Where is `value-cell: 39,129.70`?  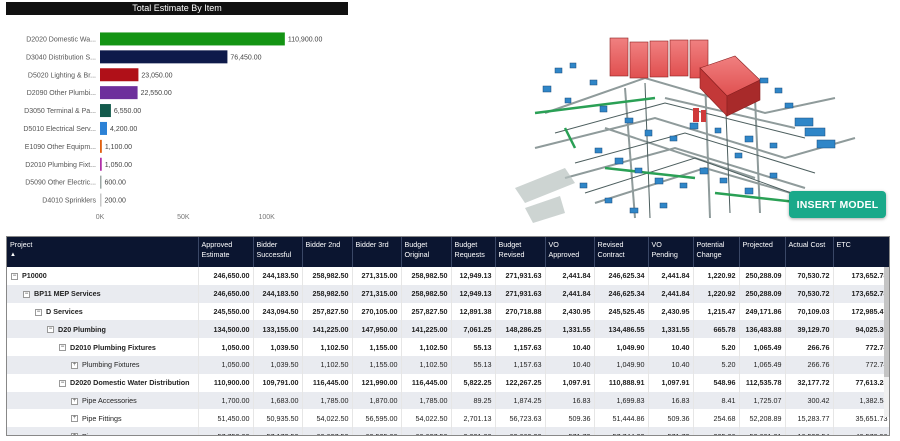 value-cell: 39,129.70 is located at coordinates (809, 329).